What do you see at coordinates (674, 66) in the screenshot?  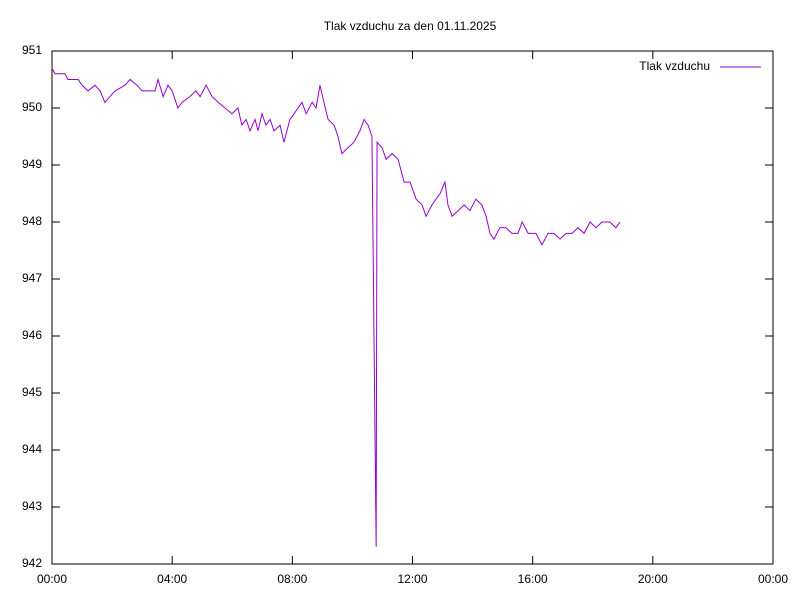 I see `legend-label: Tlak vzduchu` at bounding box center [674, 66].